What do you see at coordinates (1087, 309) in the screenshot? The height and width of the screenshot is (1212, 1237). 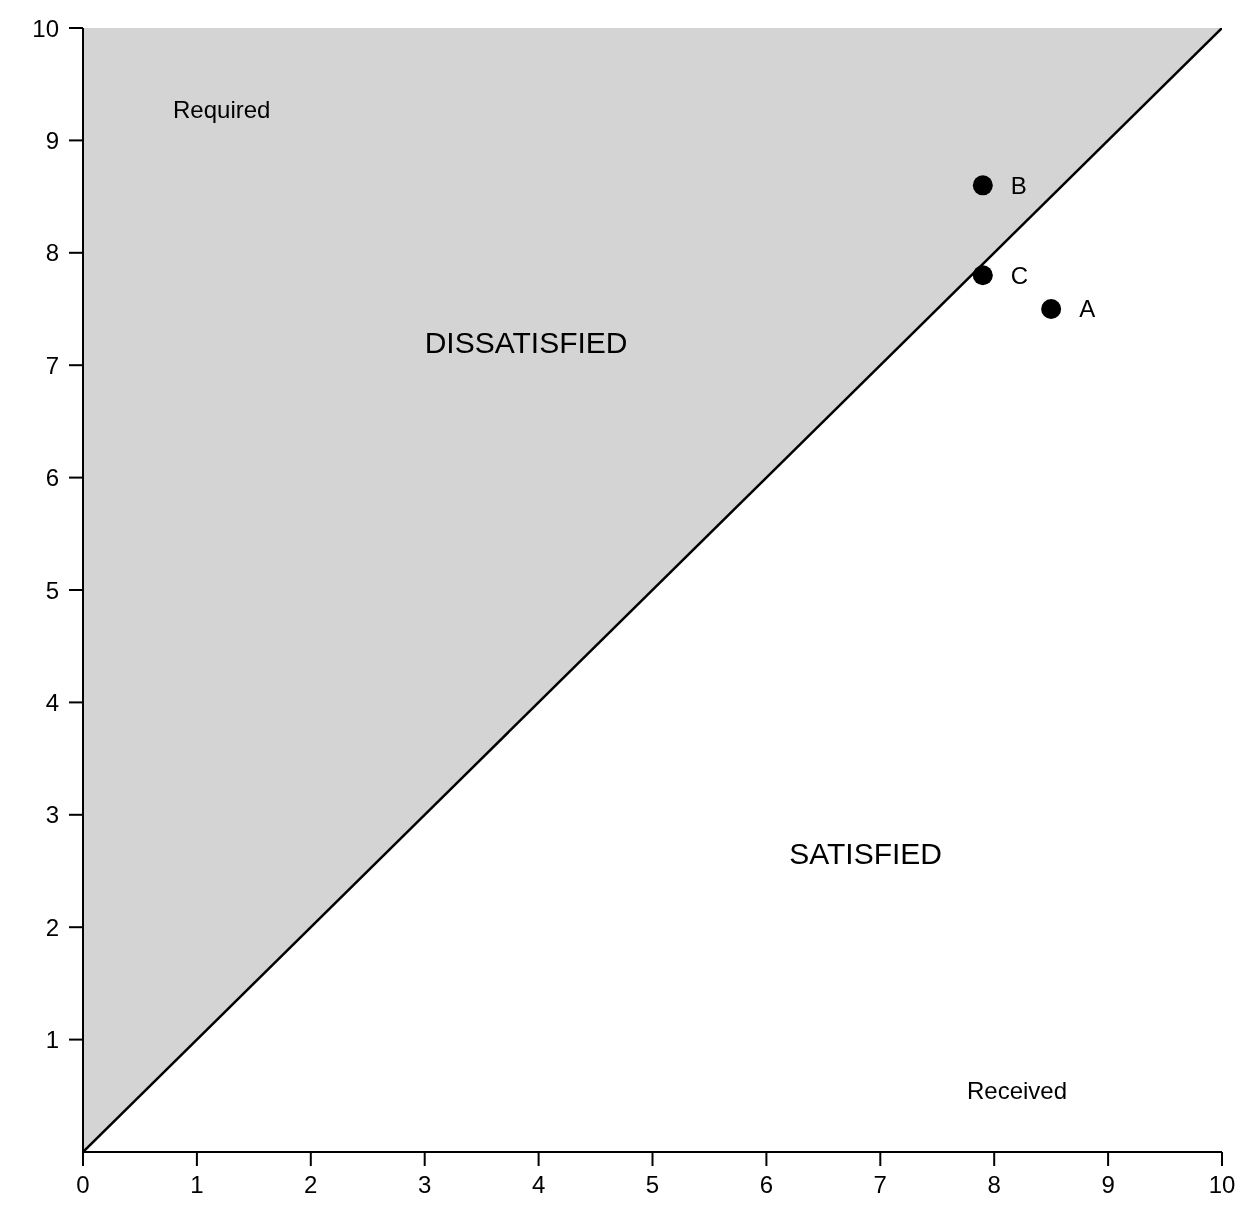 I see `data-label: A` at bounding box center [1087, 309].